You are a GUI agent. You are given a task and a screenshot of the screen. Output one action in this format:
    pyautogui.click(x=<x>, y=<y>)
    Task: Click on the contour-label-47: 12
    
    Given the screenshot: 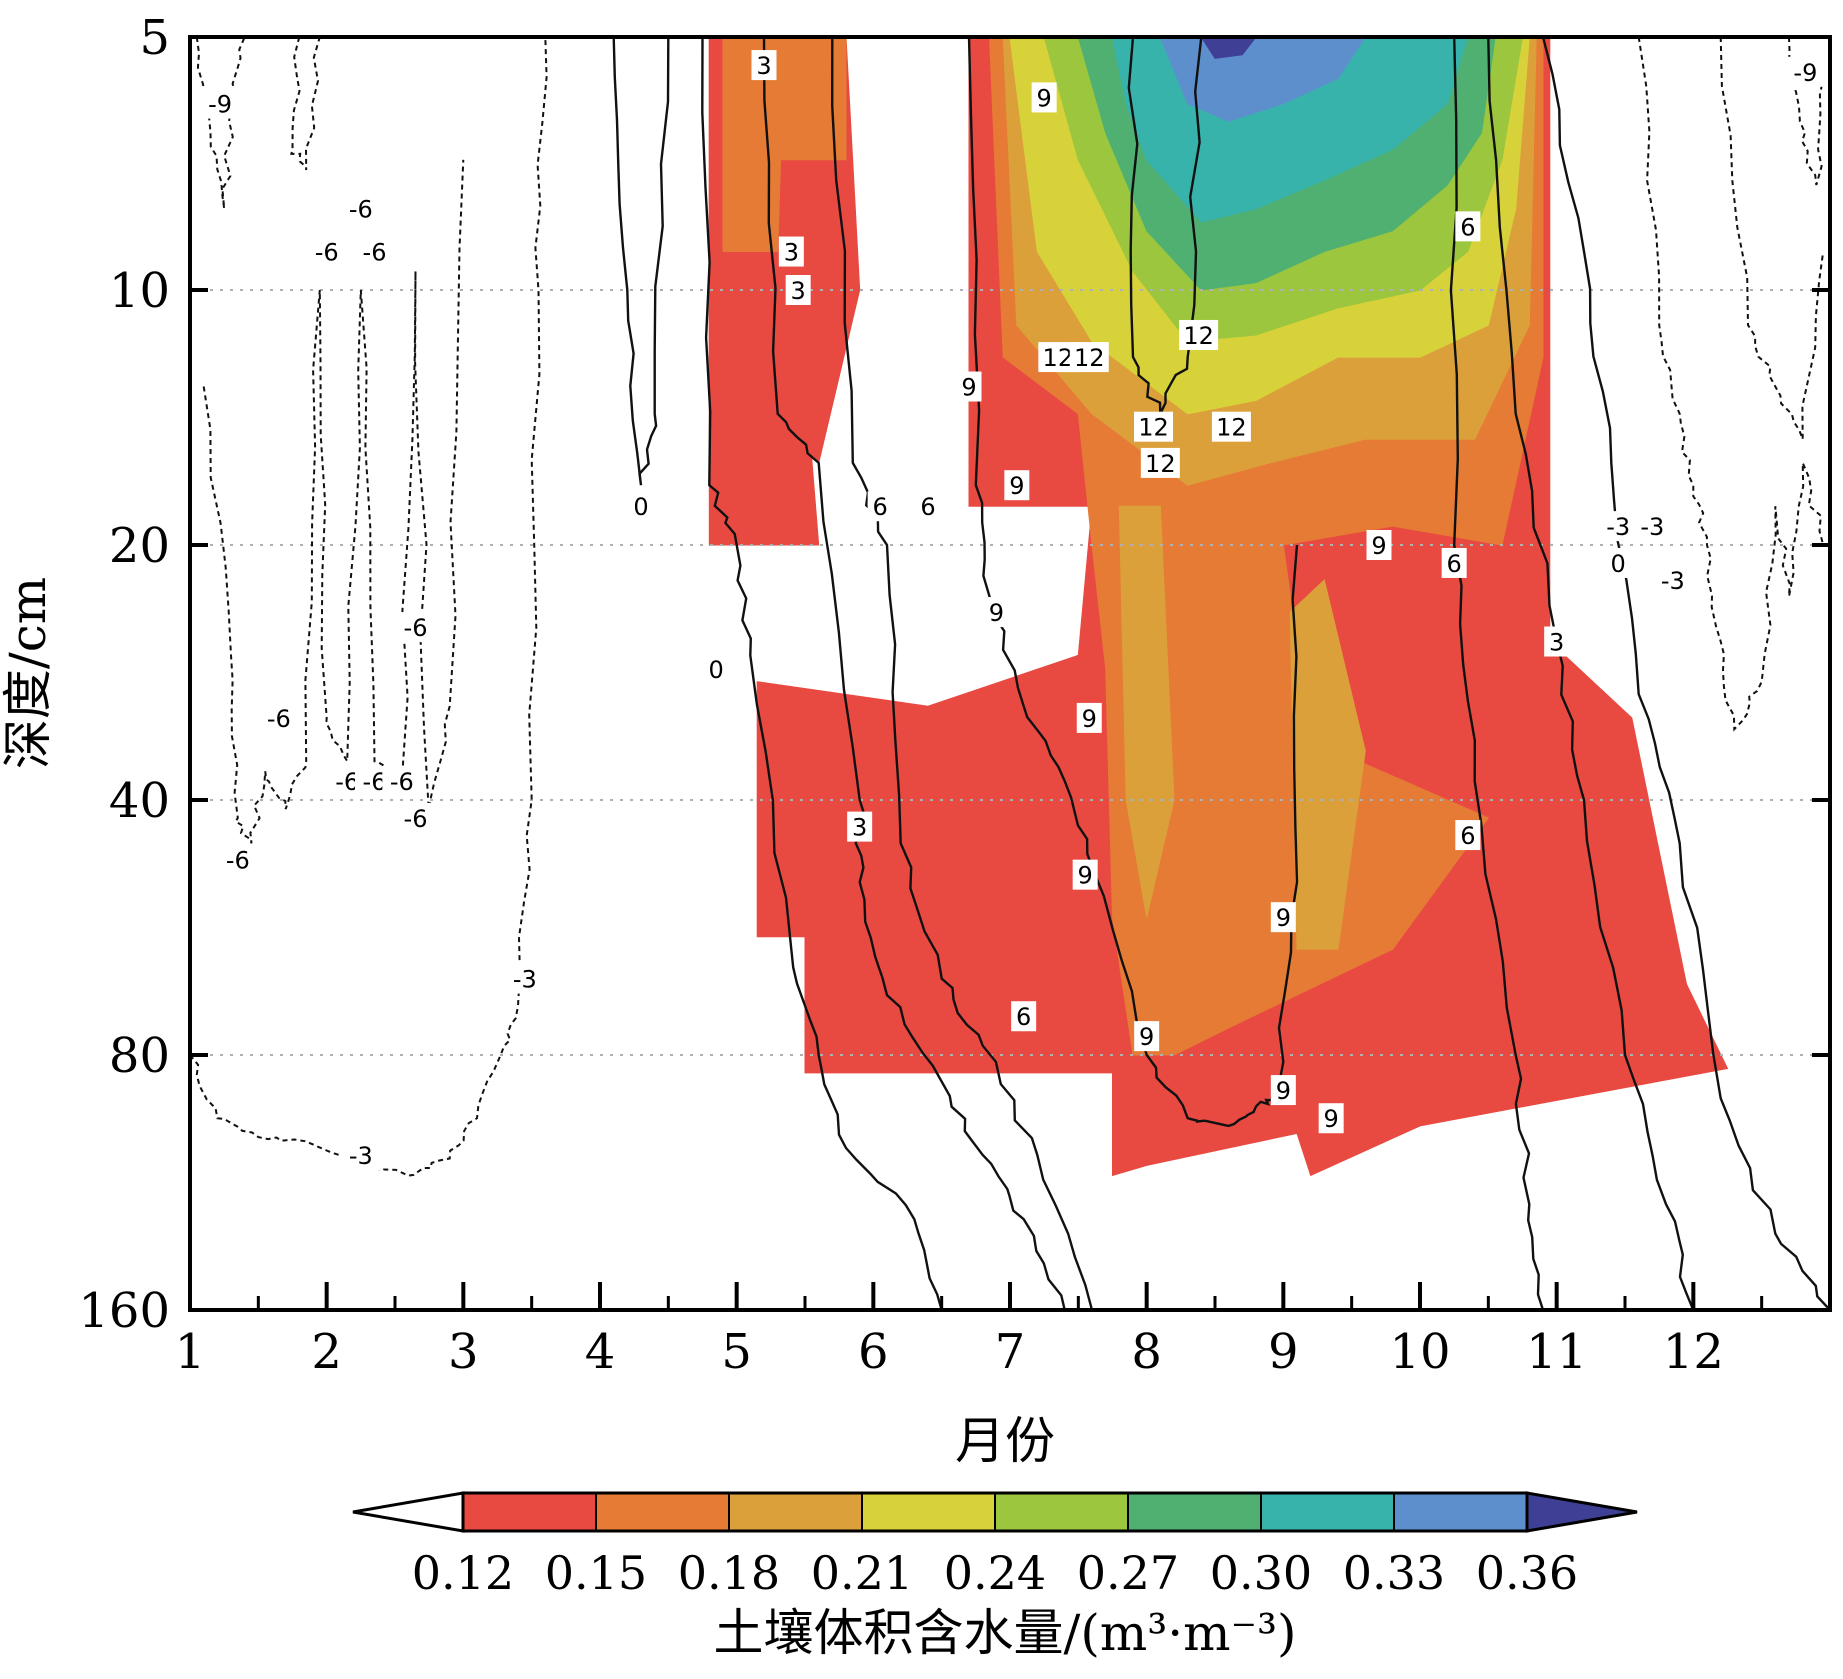 What is the action you would take?
    pyautogui.click(x=1231, y=428)
    